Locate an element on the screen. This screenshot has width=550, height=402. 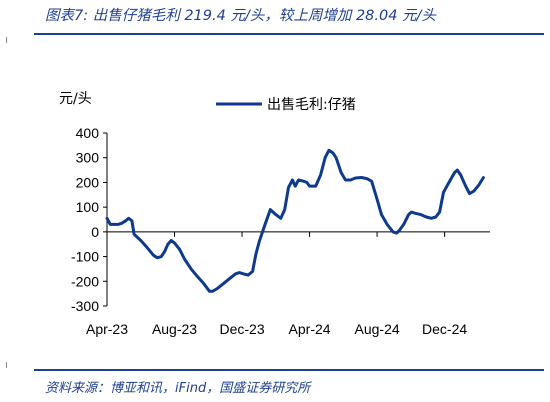
y-tick-label: 400 is located at coordinates (88, 133).